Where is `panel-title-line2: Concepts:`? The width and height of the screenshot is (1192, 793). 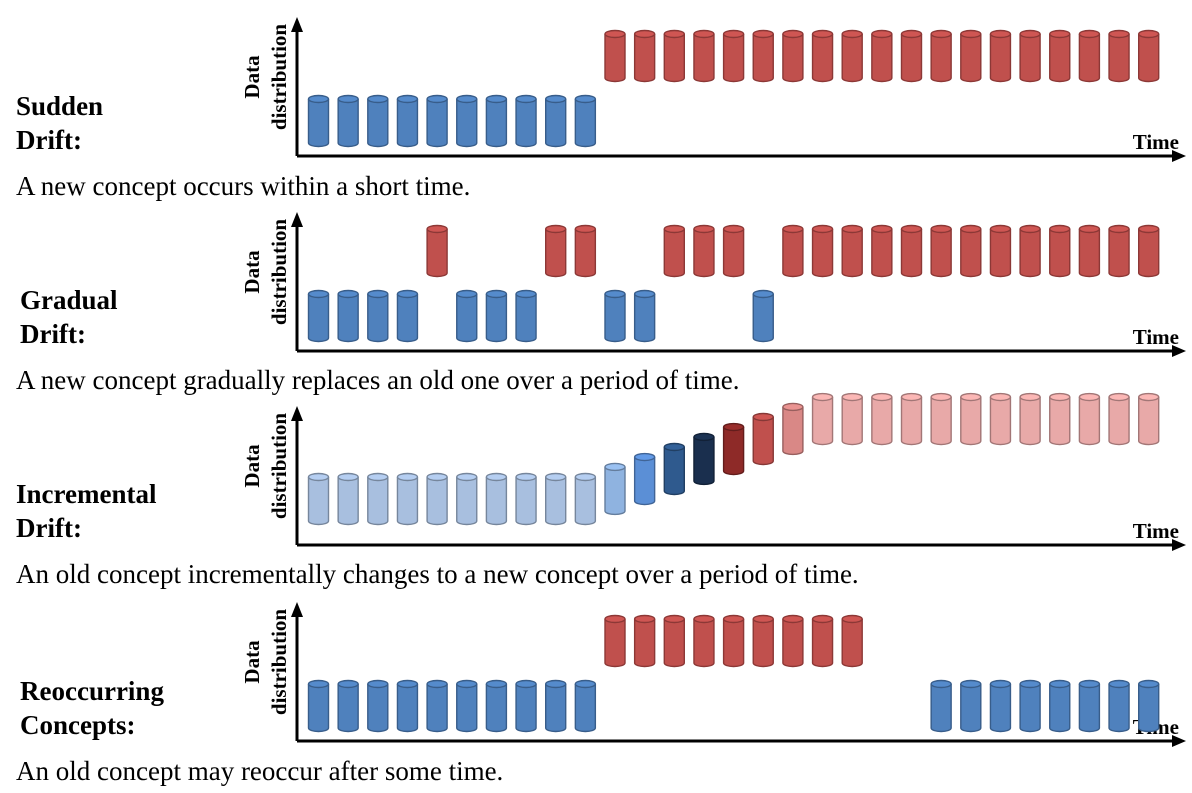
panel-title-line2: Concepts: is located at coordinates (78, 725).